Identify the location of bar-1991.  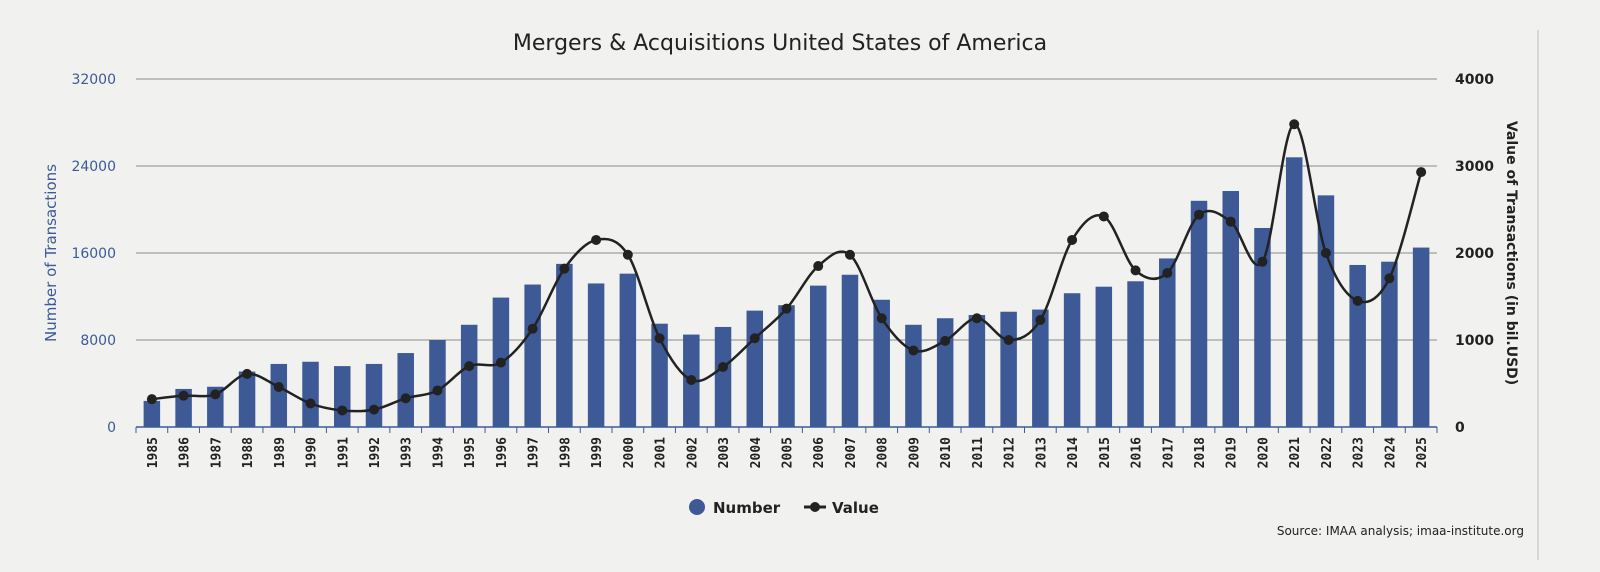
(342, 396).